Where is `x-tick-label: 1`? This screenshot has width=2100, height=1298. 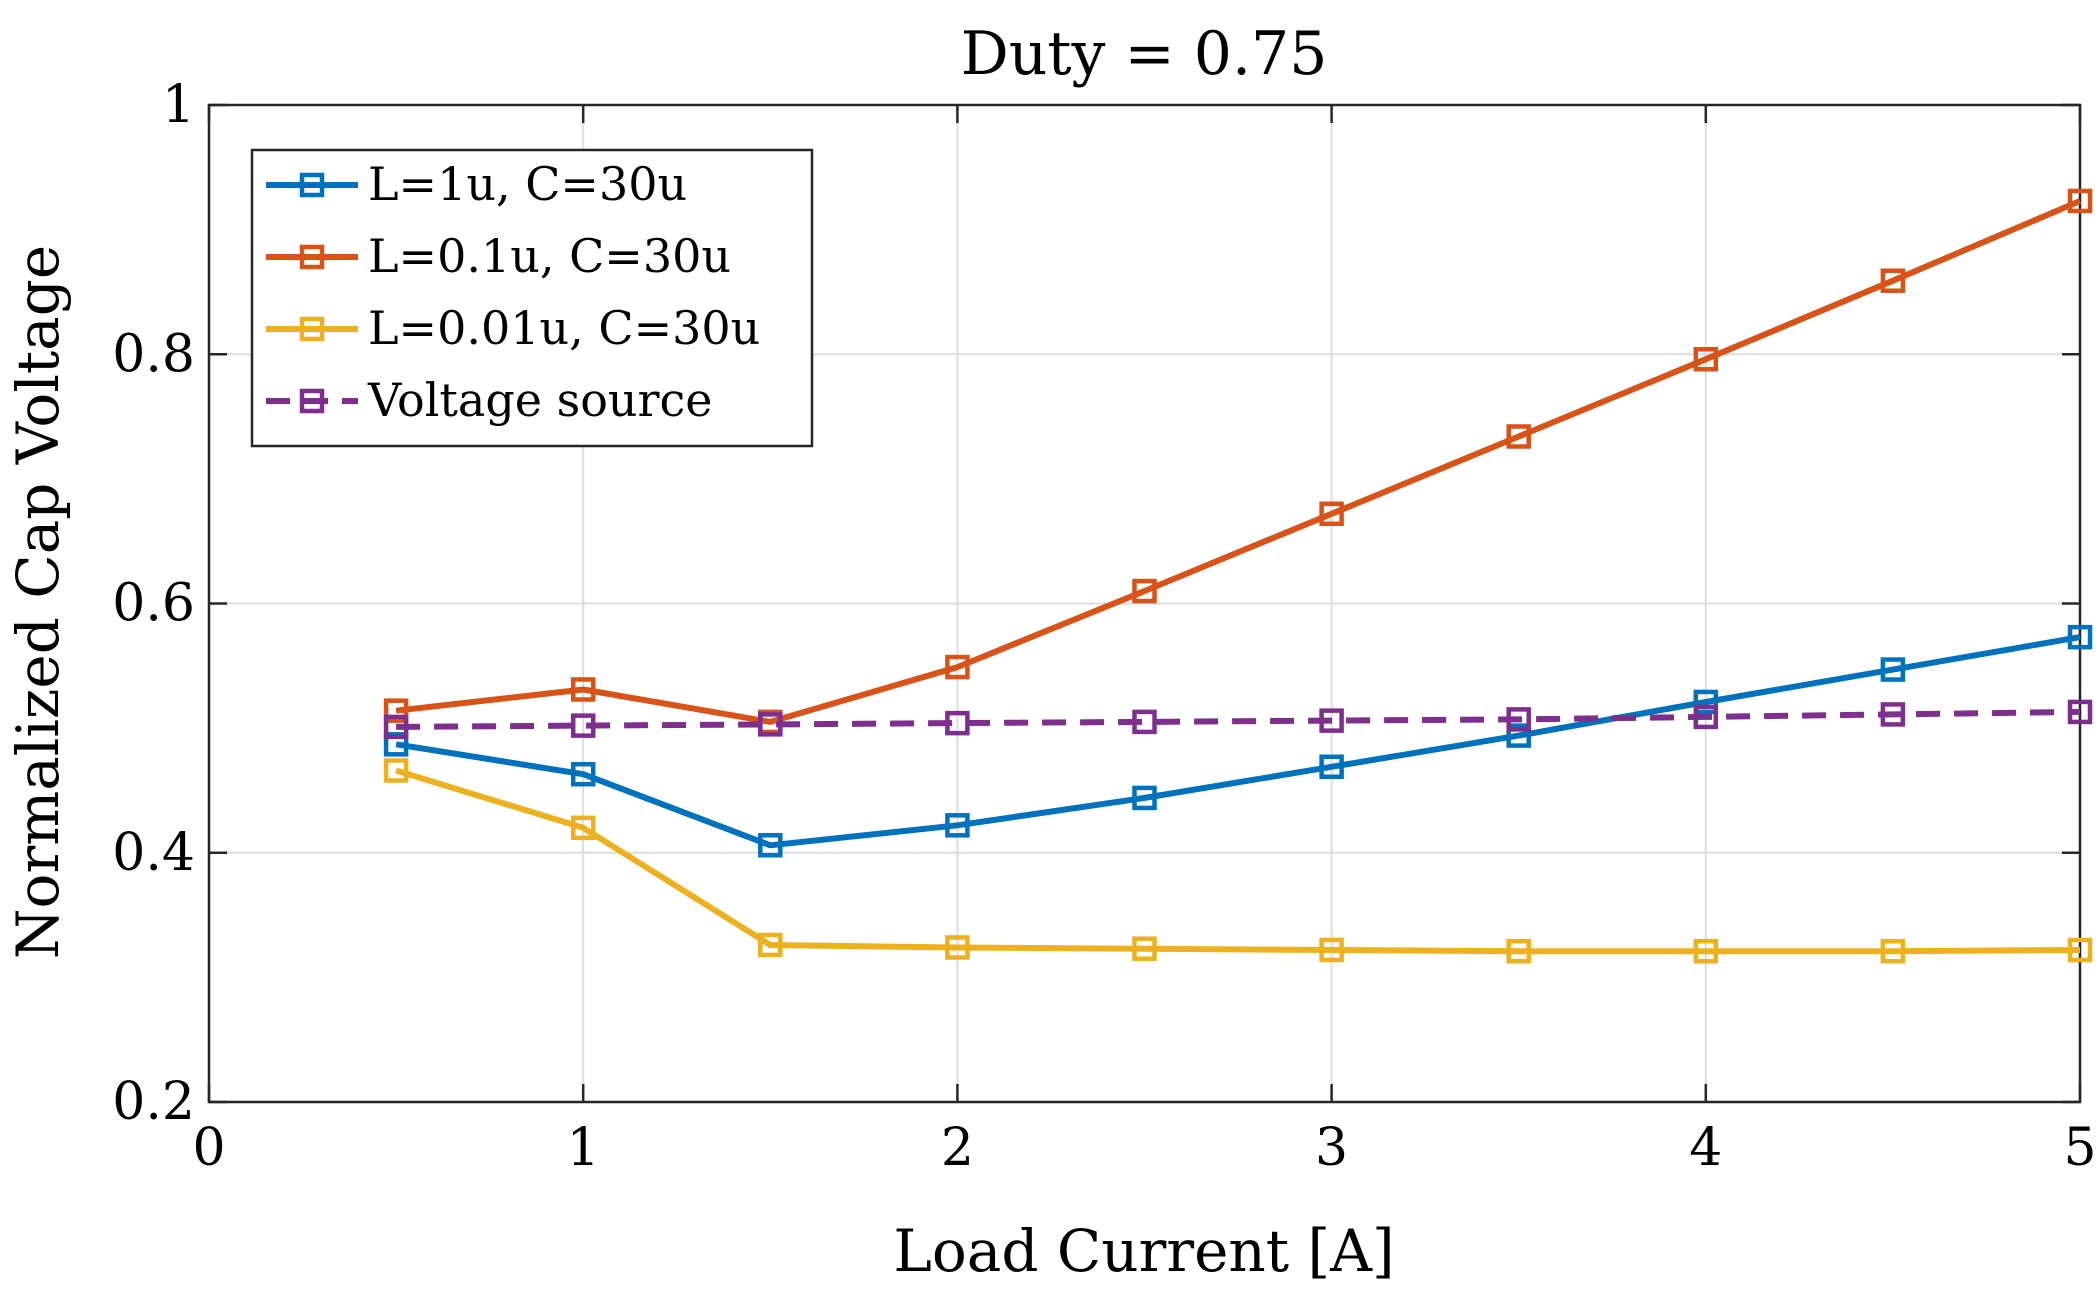 x-tick-label: 1 is located at coordinates (583, 1148).